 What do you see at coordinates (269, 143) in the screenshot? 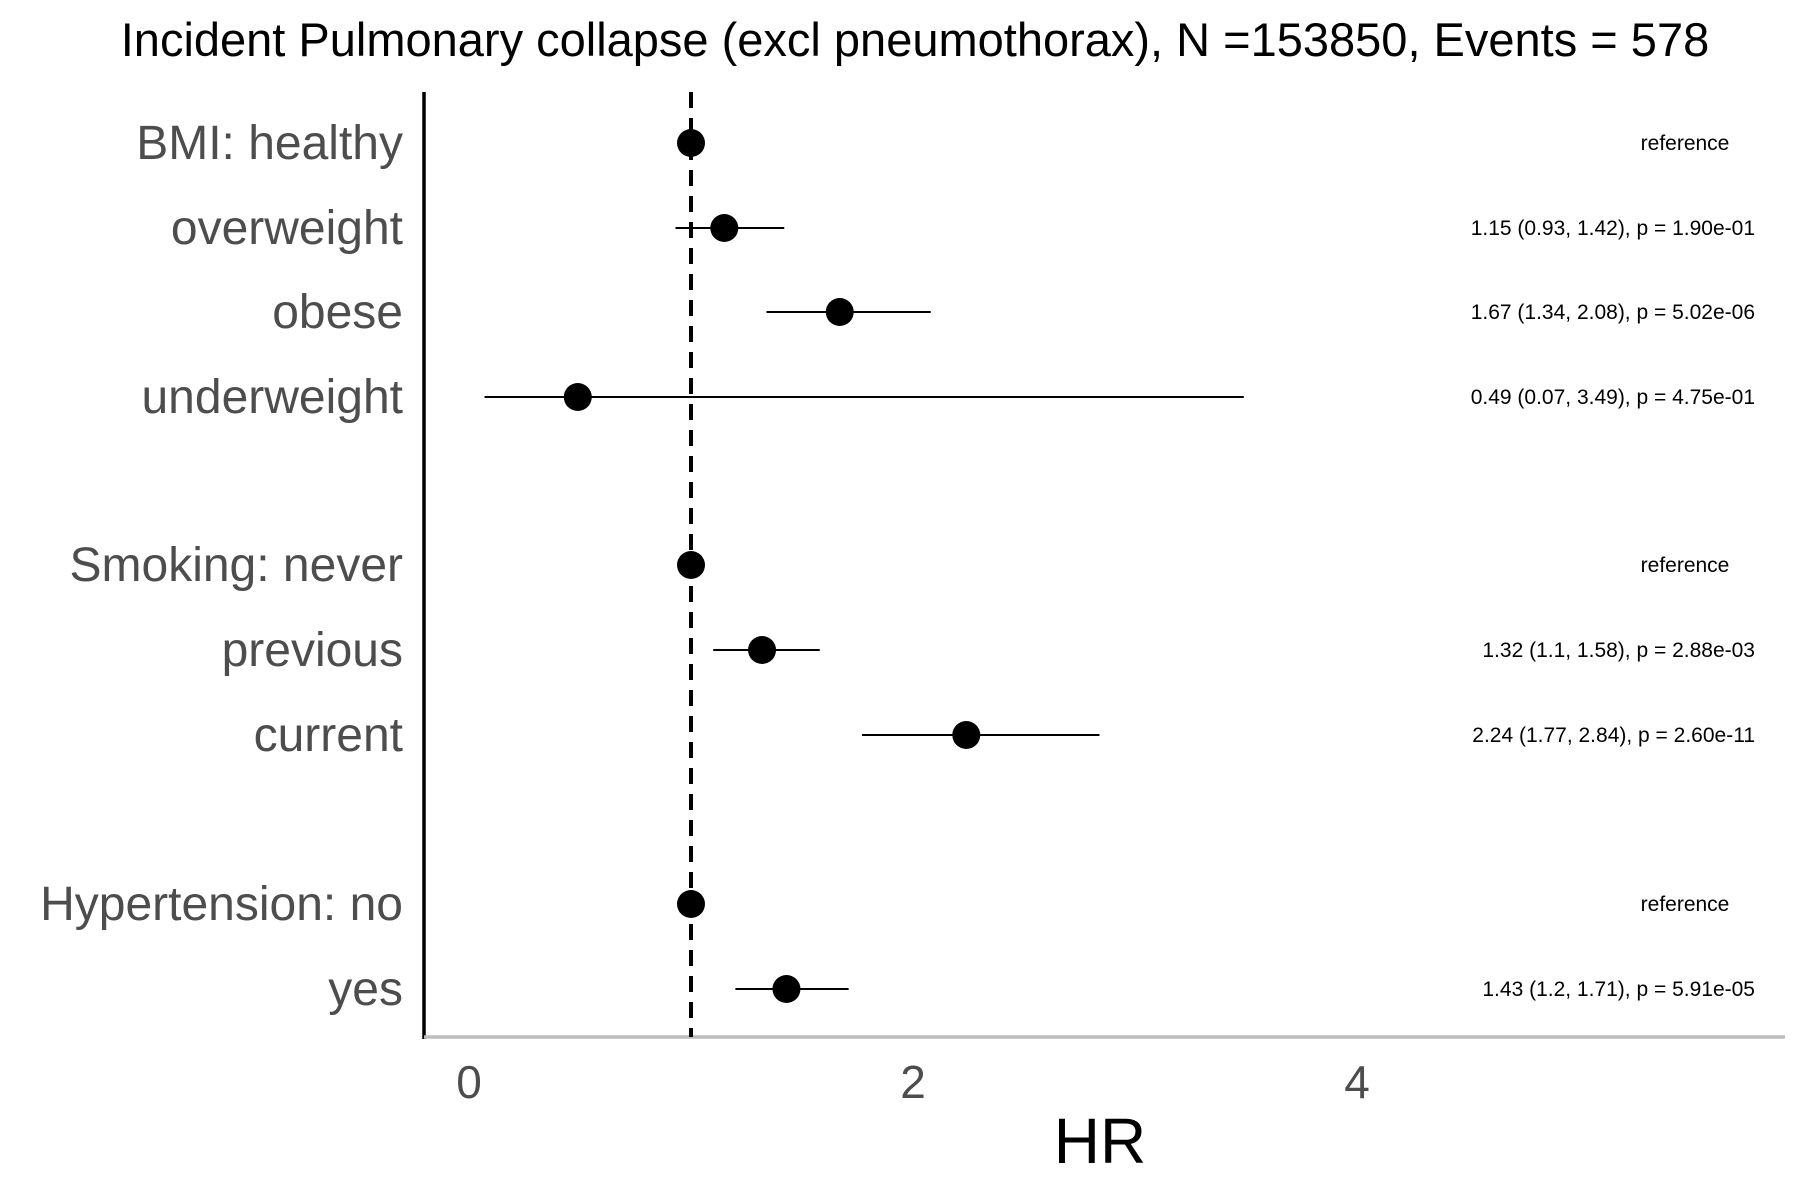
I see `row-label: BMI: healthy` at bounding box center [269, 143].